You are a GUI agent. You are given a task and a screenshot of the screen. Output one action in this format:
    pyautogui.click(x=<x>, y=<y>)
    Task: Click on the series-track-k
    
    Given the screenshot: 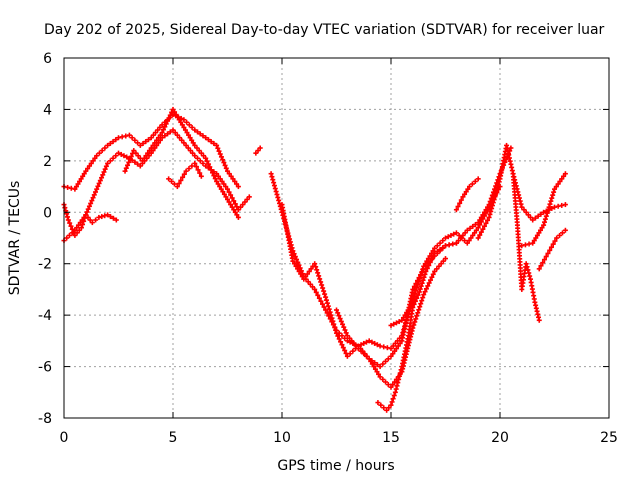 What is the action you would take?
    pyautogui.click(x=402, y=313)
    